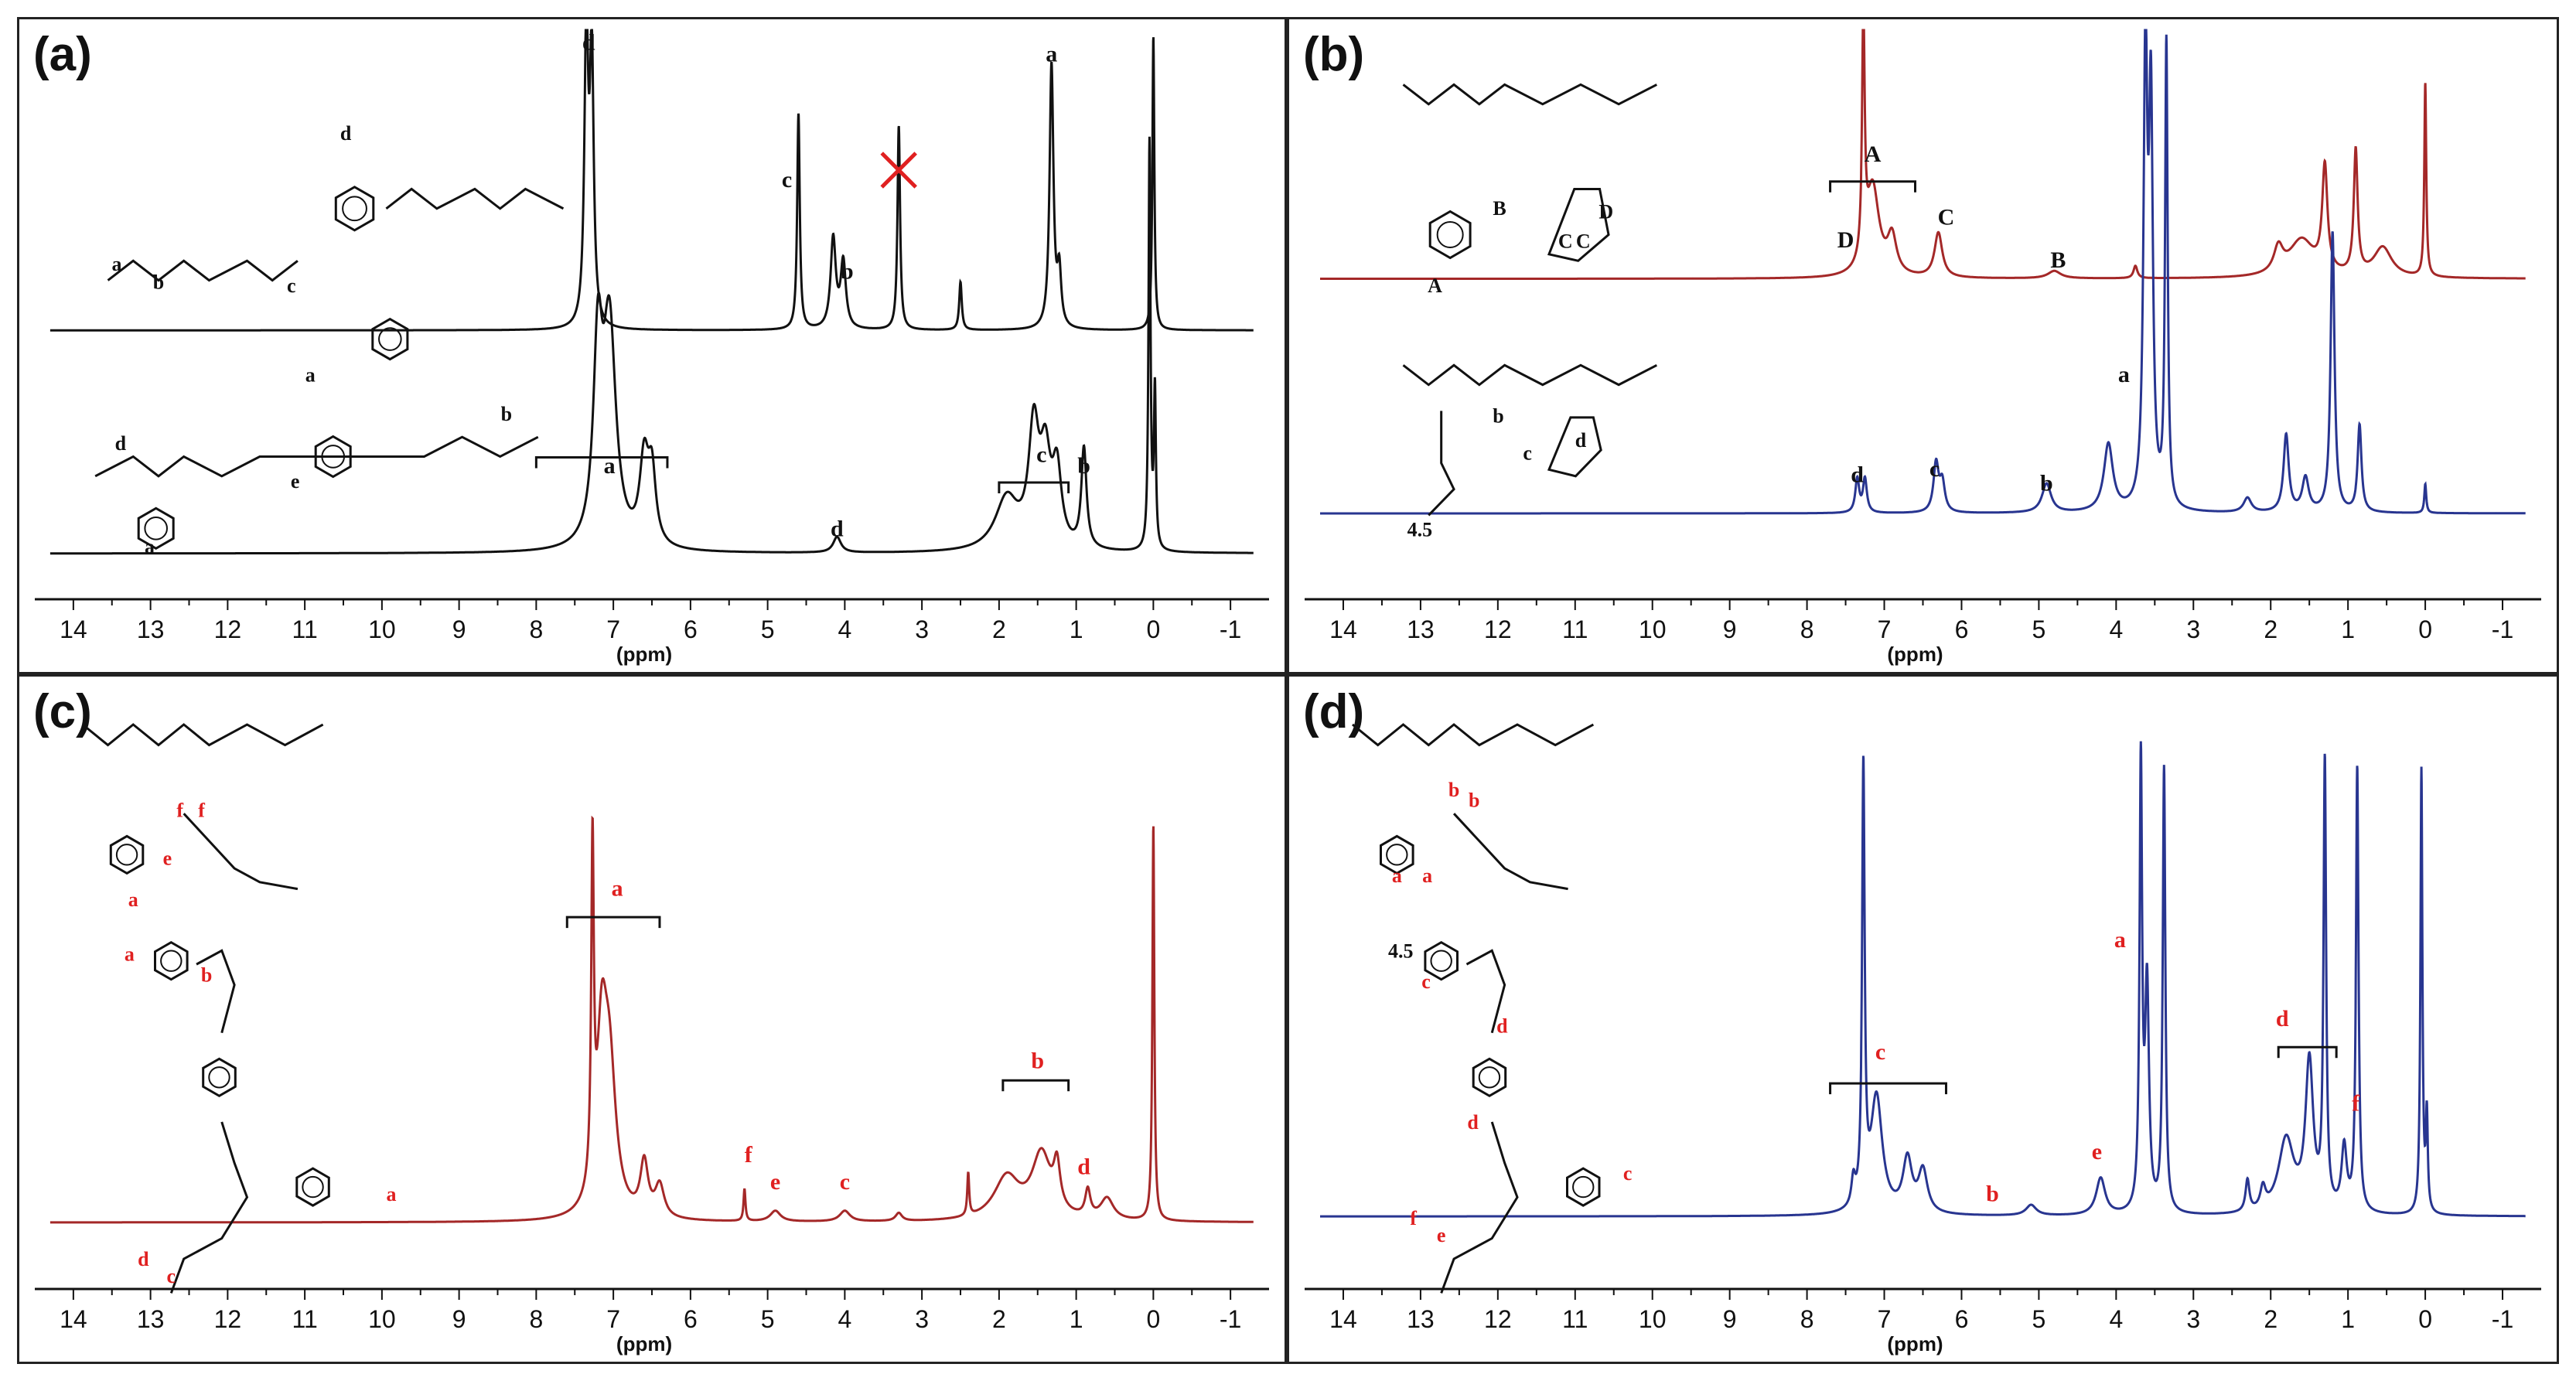  What do you see at coordinates (1579, 225) in the screenshot?
I see `furan-ring` at bounding box center [1579, 225].